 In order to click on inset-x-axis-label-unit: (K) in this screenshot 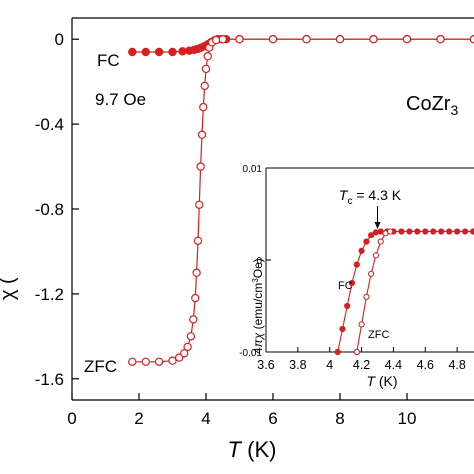, I will do `click(386, 381)`.